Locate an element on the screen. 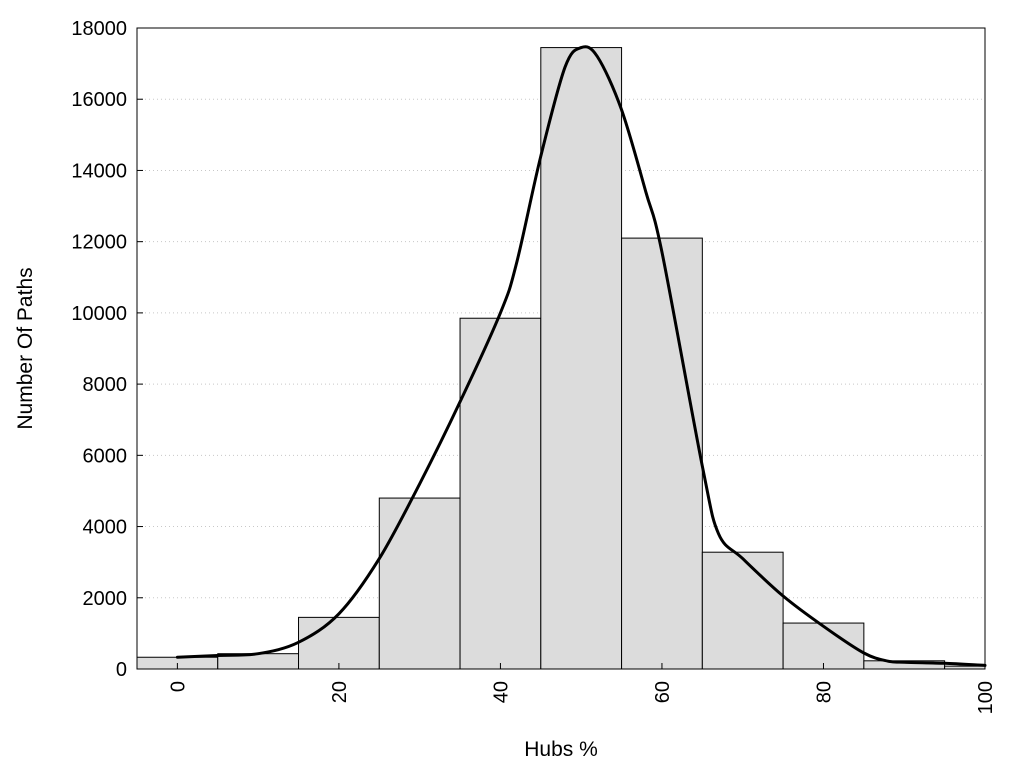 The width and height of the screenshot is (1024, 768). x-tick-label-2: 40 is located at coordinates (501, 692).